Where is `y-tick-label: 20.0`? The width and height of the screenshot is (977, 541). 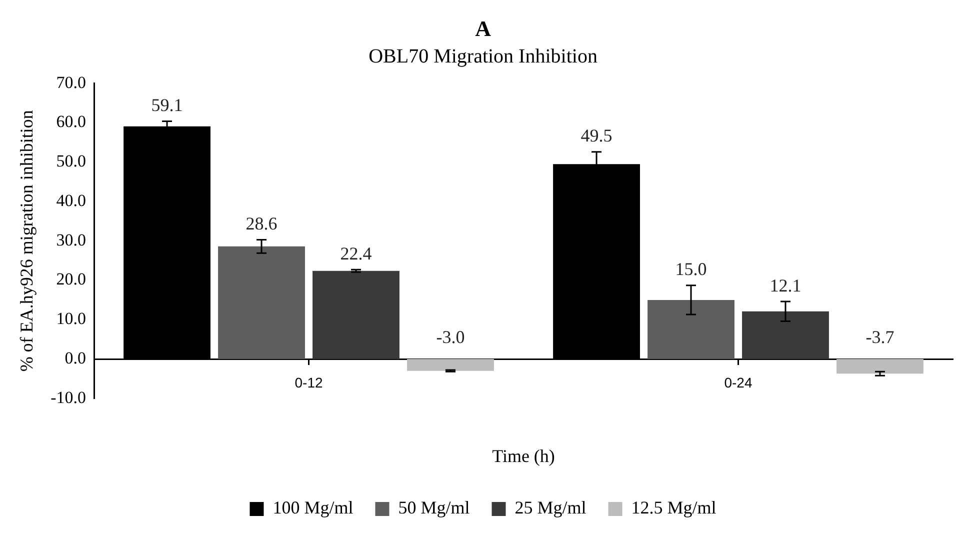 y-tick-label: 20.0 is located at coordinates (71, 279).